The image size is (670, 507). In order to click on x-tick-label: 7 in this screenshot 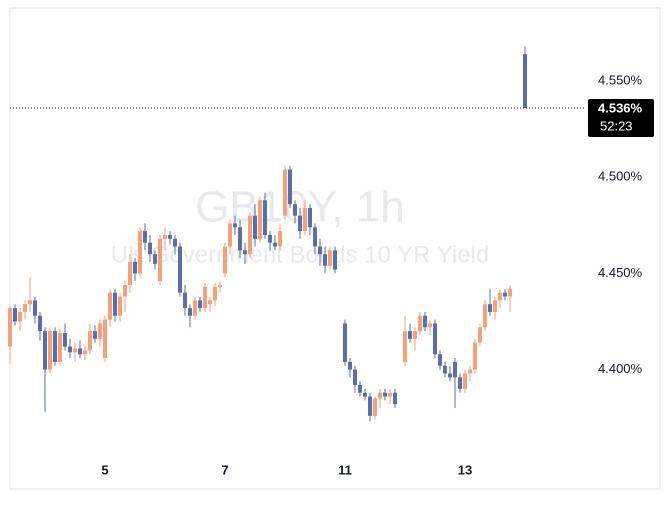, I will do `click(224, 469)`.